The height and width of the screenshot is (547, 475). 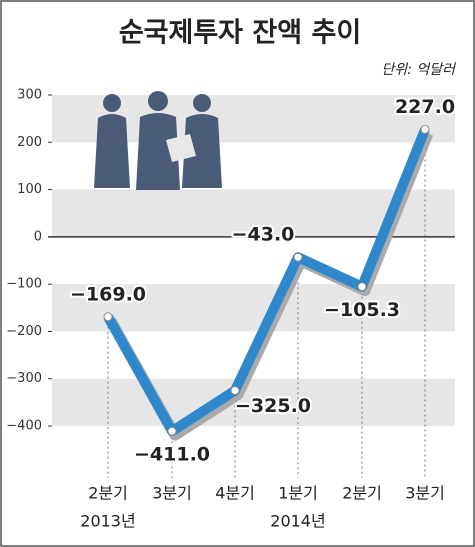 I want to click on value-label: −43.0, so click(x=263, y=235).